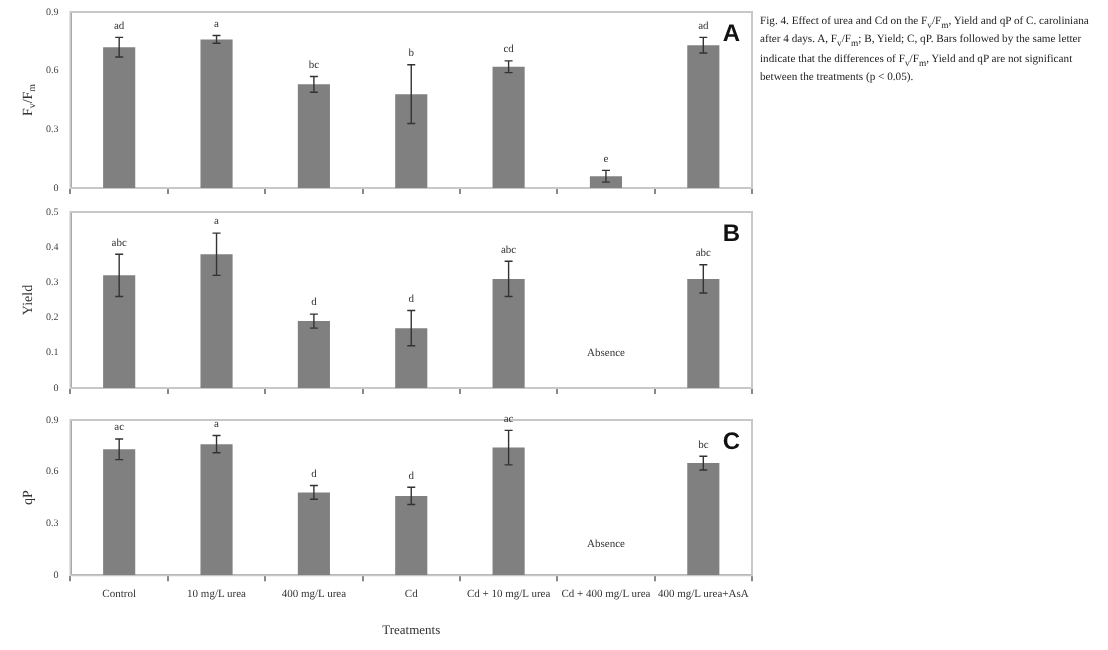  What do you see at coordinates (731, 440) in the screenshot?
I see `chart-title: C` at bounding box center [731, 440].